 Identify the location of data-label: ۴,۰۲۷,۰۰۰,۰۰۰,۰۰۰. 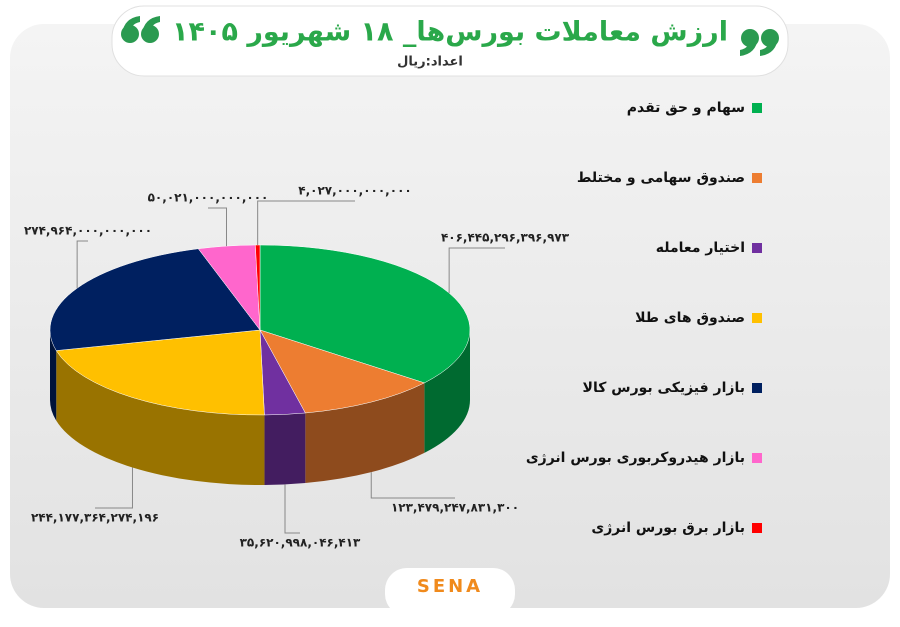
(354, 191).